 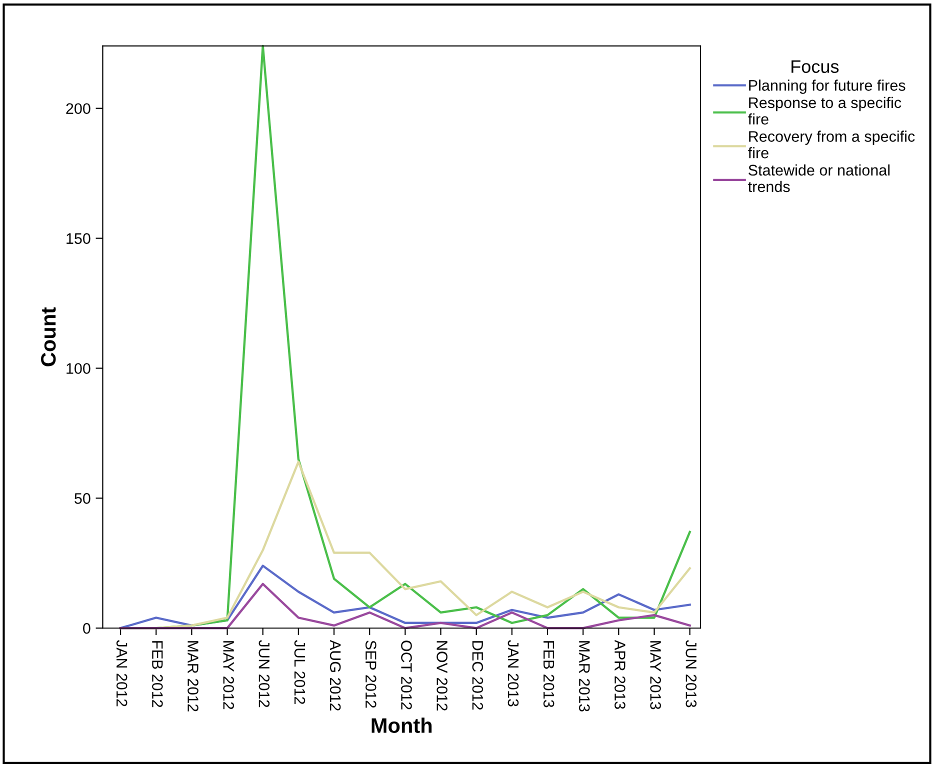 What do you see at coordinates (335, 675) in the screenshot?
I see `x-tick-label: AUG 2012` at bounding box center [335, 675].